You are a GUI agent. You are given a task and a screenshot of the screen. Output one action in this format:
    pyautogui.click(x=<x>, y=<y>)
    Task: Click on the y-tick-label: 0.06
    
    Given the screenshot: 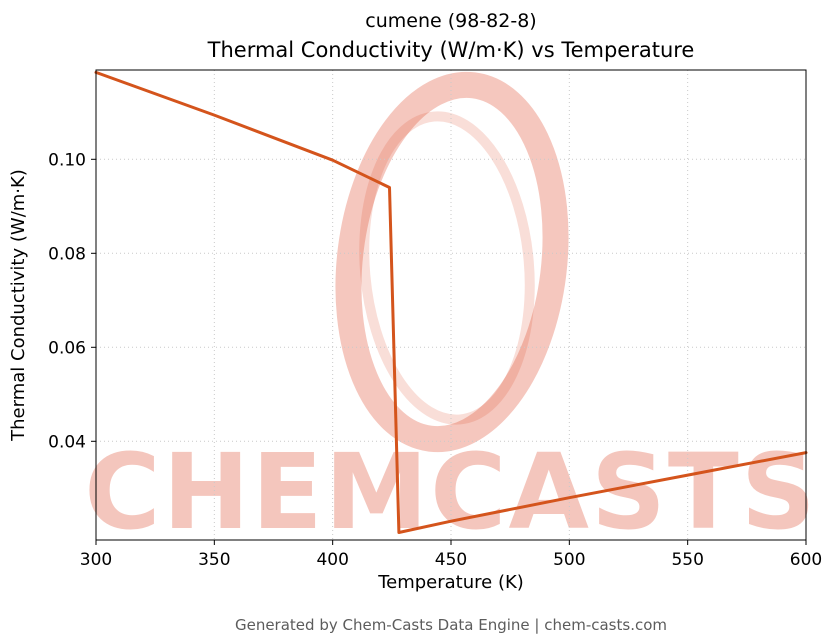 What is the action you would take?
    pyautogui.click(x=67, y=348)
    